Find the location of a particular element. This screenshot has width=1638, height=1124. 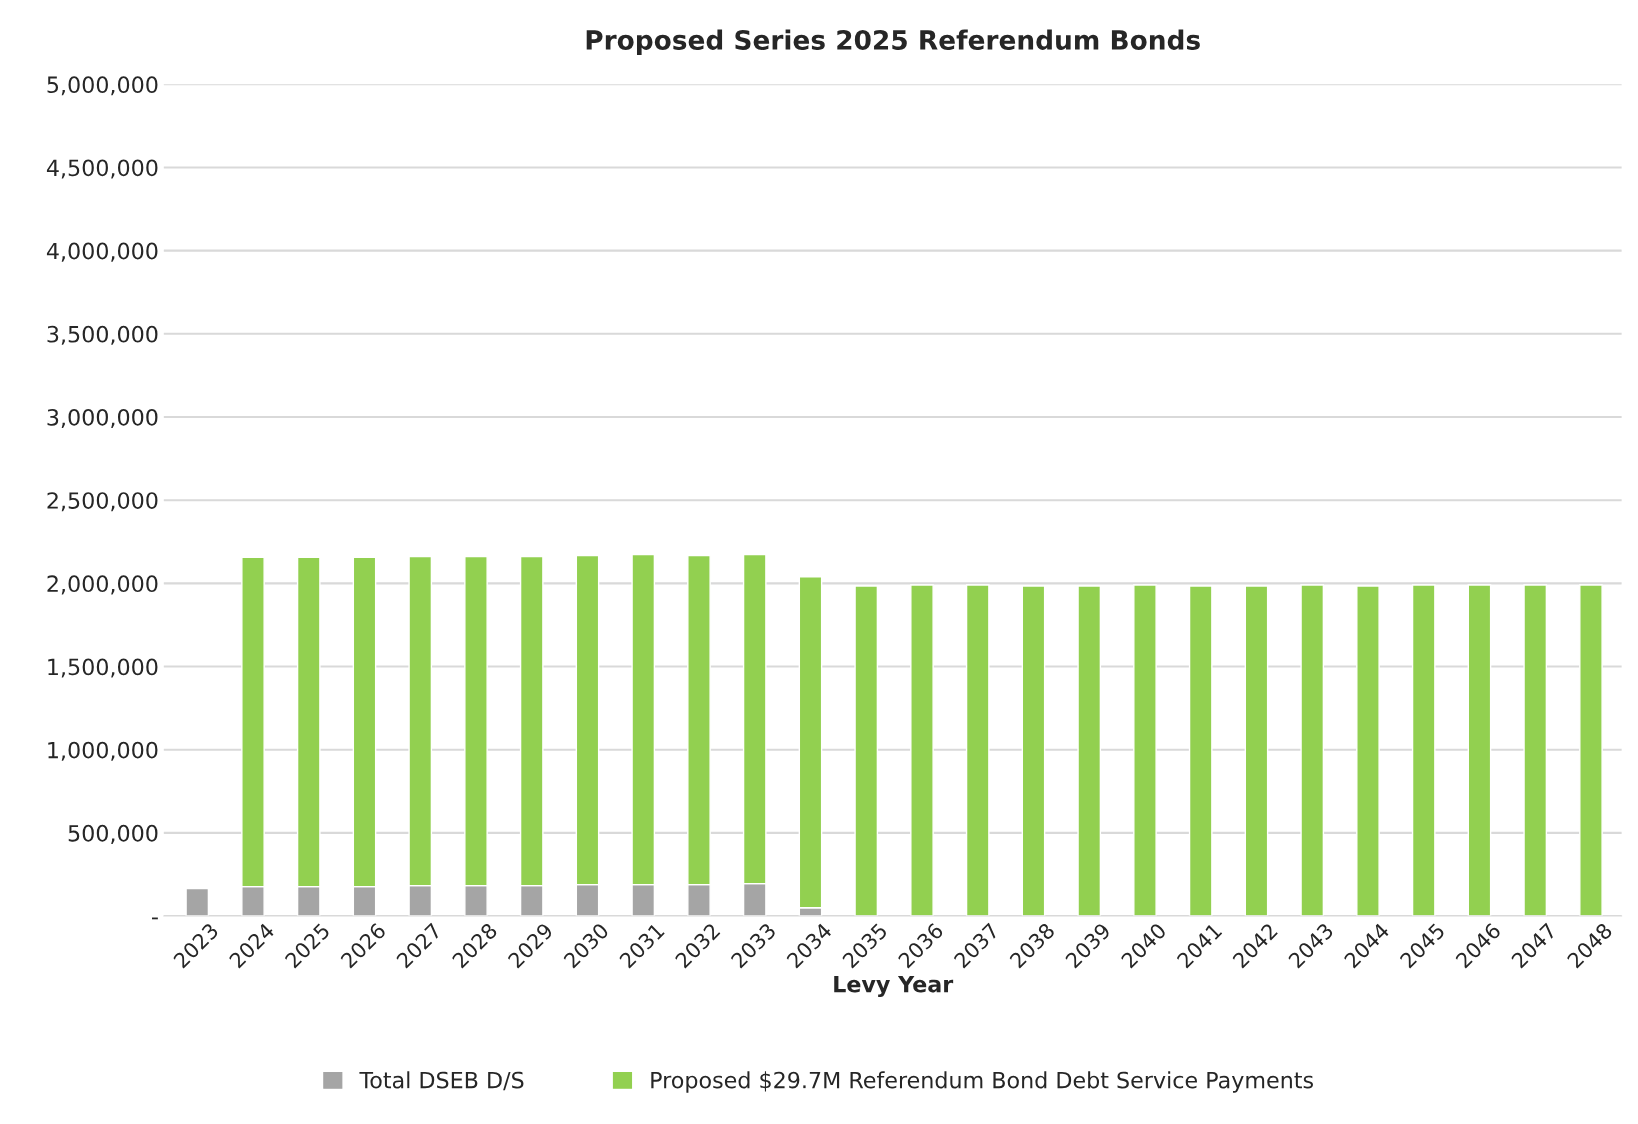

y-tick-label: 5,000,000 is located at coordinates (102, 86).